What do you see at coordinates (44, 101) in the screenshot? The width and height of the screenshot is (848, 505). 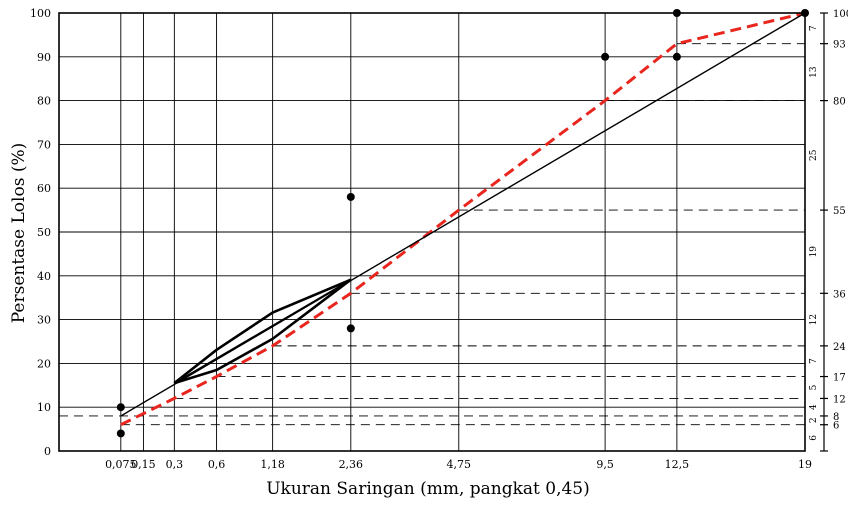 I see `y-tick-label: 80` at bounding box center [44, 101].